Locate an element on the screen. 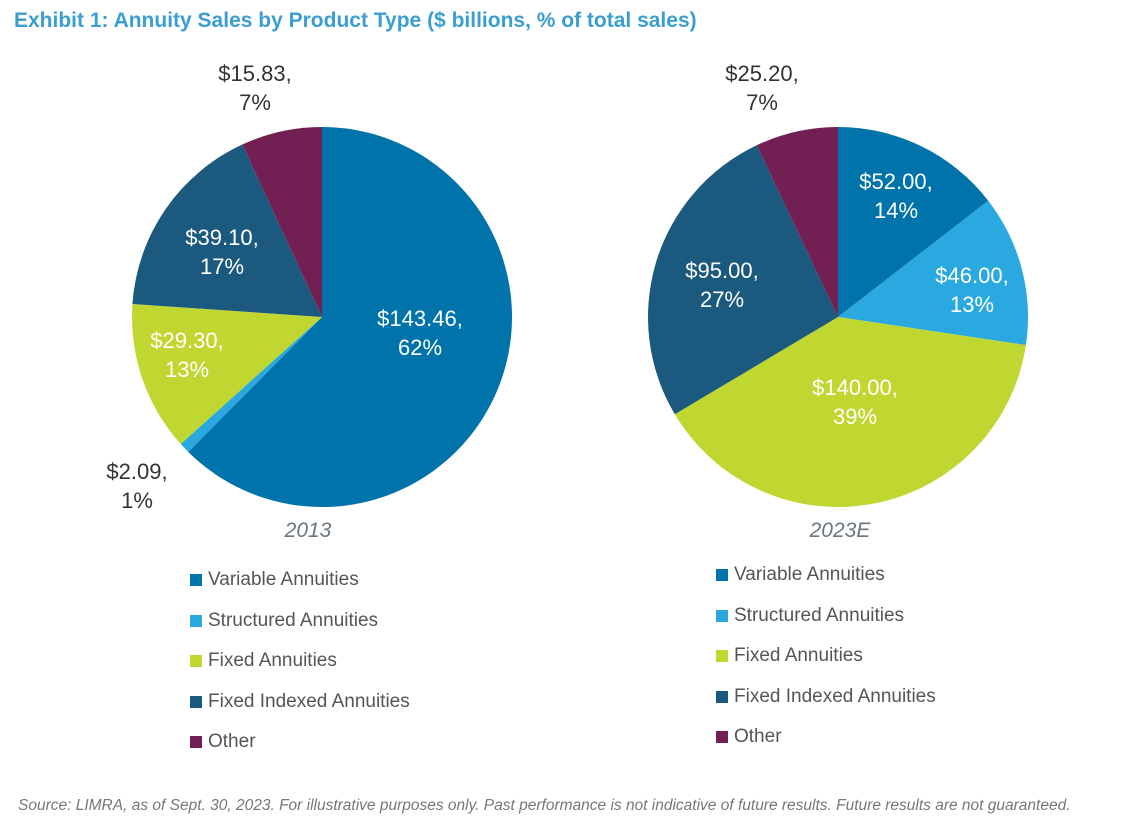 This screenshot has height=839, width=1140. data-label-2013-fixed-indexed: $39.10, 17% is located at coordinates (222, 252).